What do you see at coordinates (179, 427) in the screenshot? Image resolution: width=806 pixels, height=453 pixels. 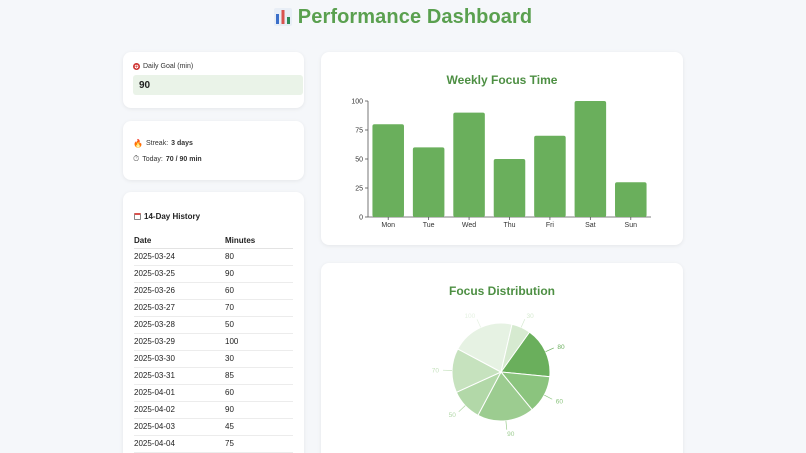 I see `history-date-cell: 2025-04-03` at bounding box center [179, 427].